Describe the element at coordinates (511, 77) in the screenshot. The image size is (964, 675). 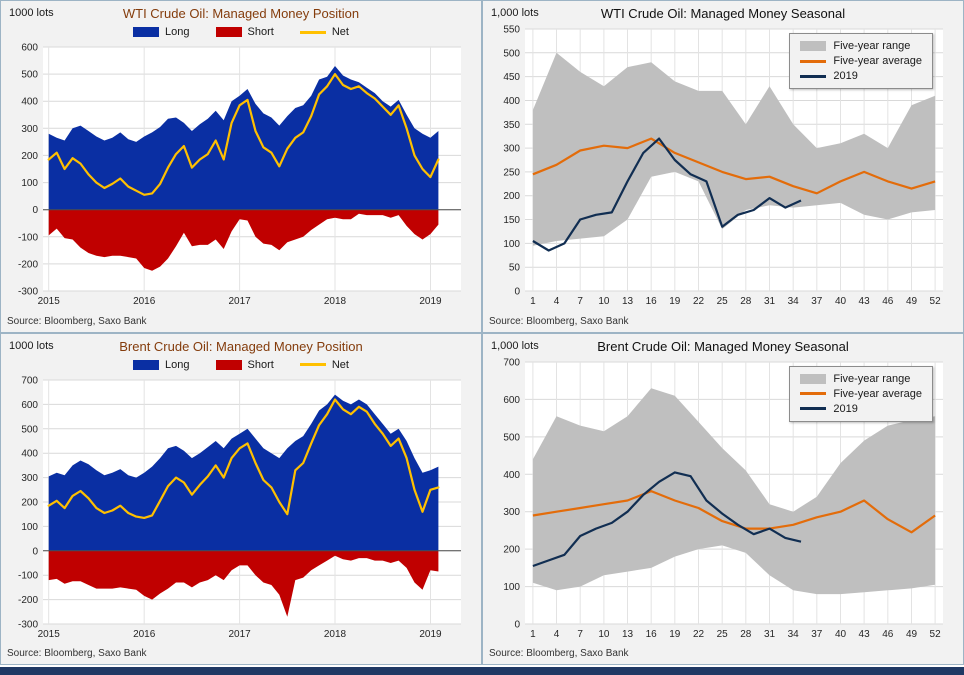
I see `svg-text: 450` at that location.